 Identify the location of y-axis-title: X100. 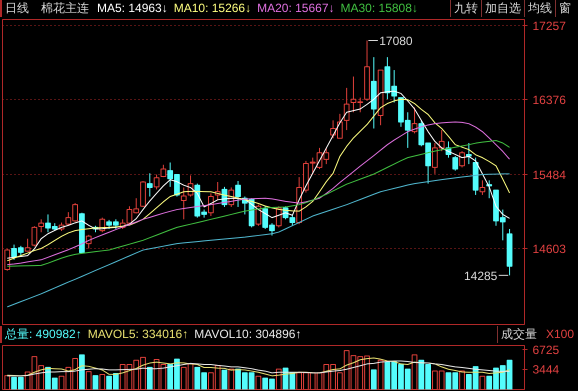
(560, 334).